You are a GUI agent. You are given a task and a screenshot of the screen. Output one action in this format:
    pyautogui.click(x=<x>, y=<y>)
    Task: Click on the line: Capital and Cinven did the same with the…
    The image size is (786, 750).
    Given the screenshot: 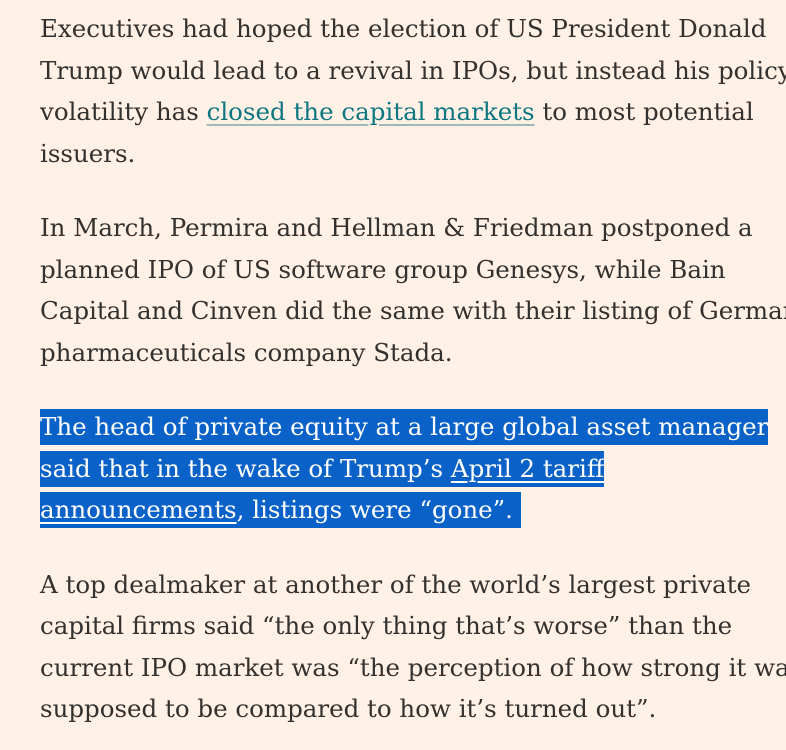 What is the action you would take?
    pyautogui.click(x=413, y=311)
    